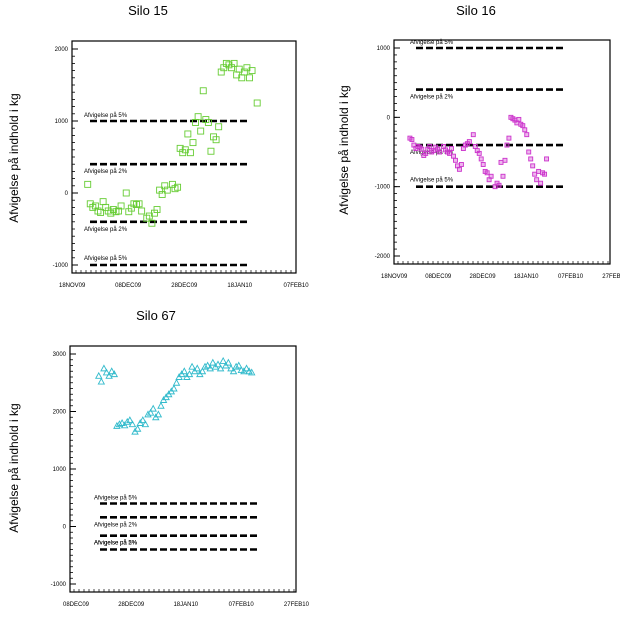 The image size is (620, 622). What do you see at coordinates (184, 157) in the screenshot?
I see `plot-frame` at bounding box center [184, 157].